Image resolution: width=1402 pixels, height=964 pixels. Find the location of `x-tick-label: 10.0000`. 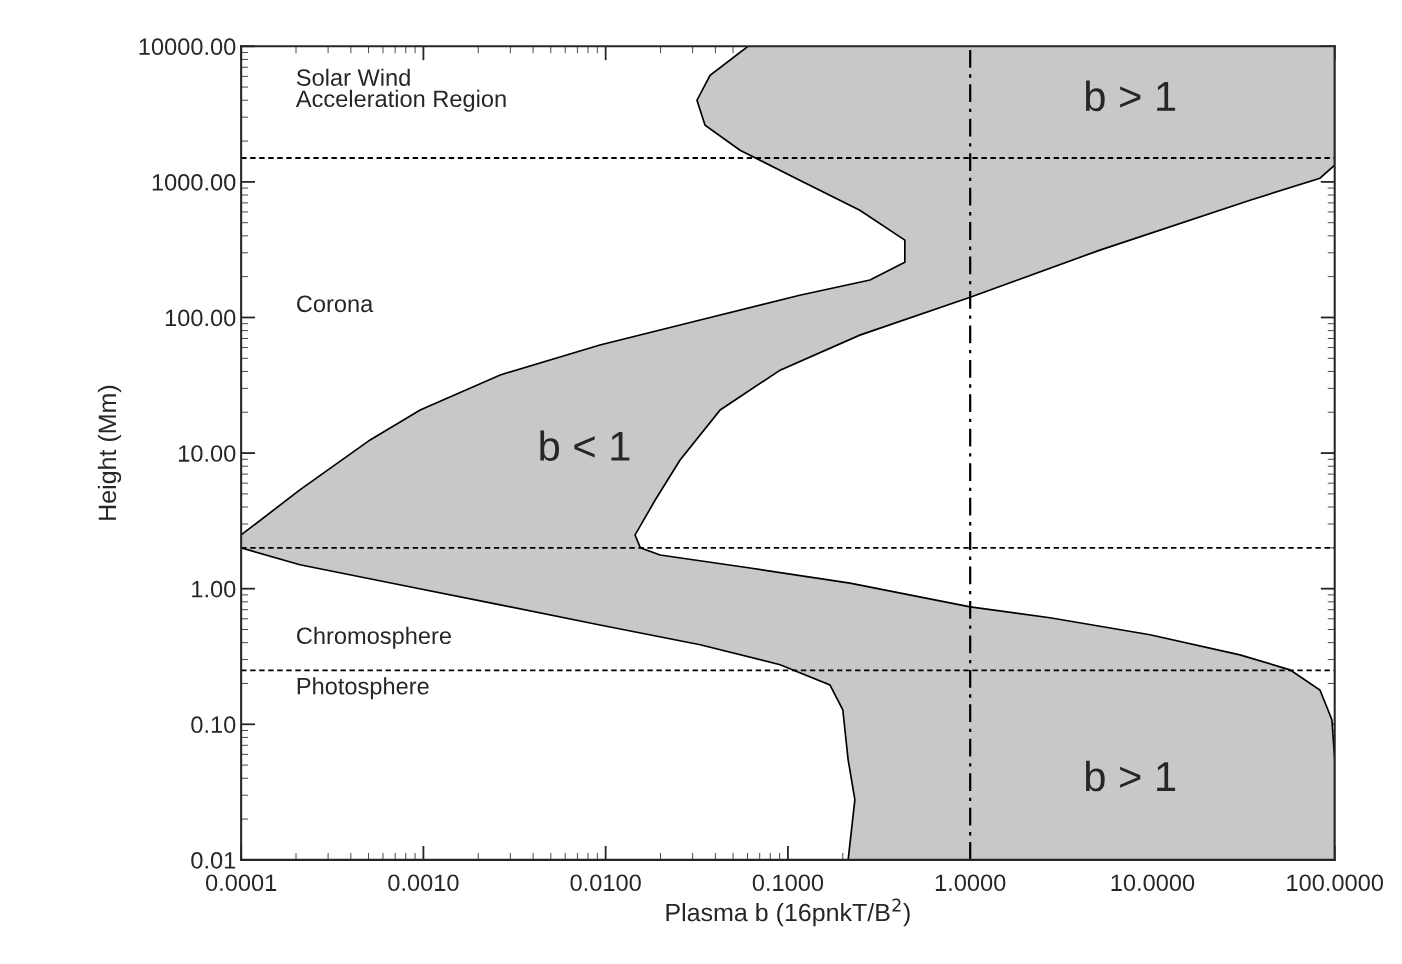

x-tick-label: 10.0000 is located at coordinates (1153, 883).